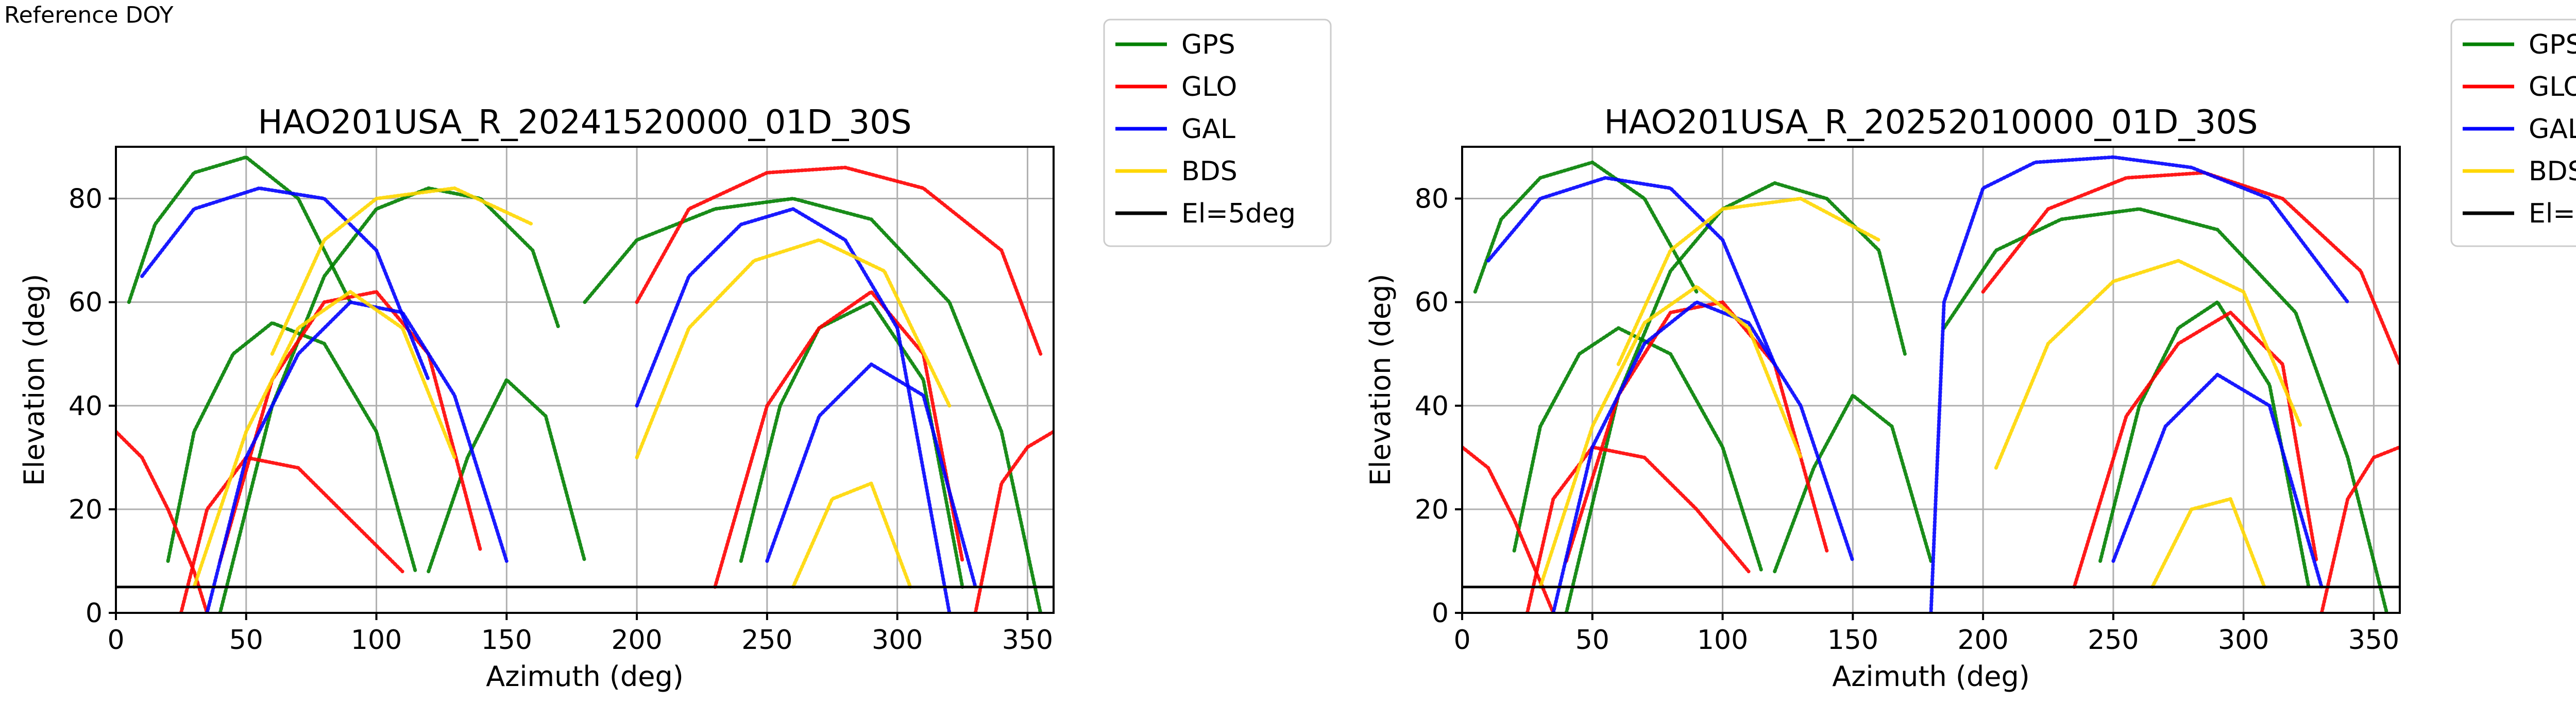  I want to click on legend-right: GPS GLO GAL BDS El=5deg, so click(2513, 133).